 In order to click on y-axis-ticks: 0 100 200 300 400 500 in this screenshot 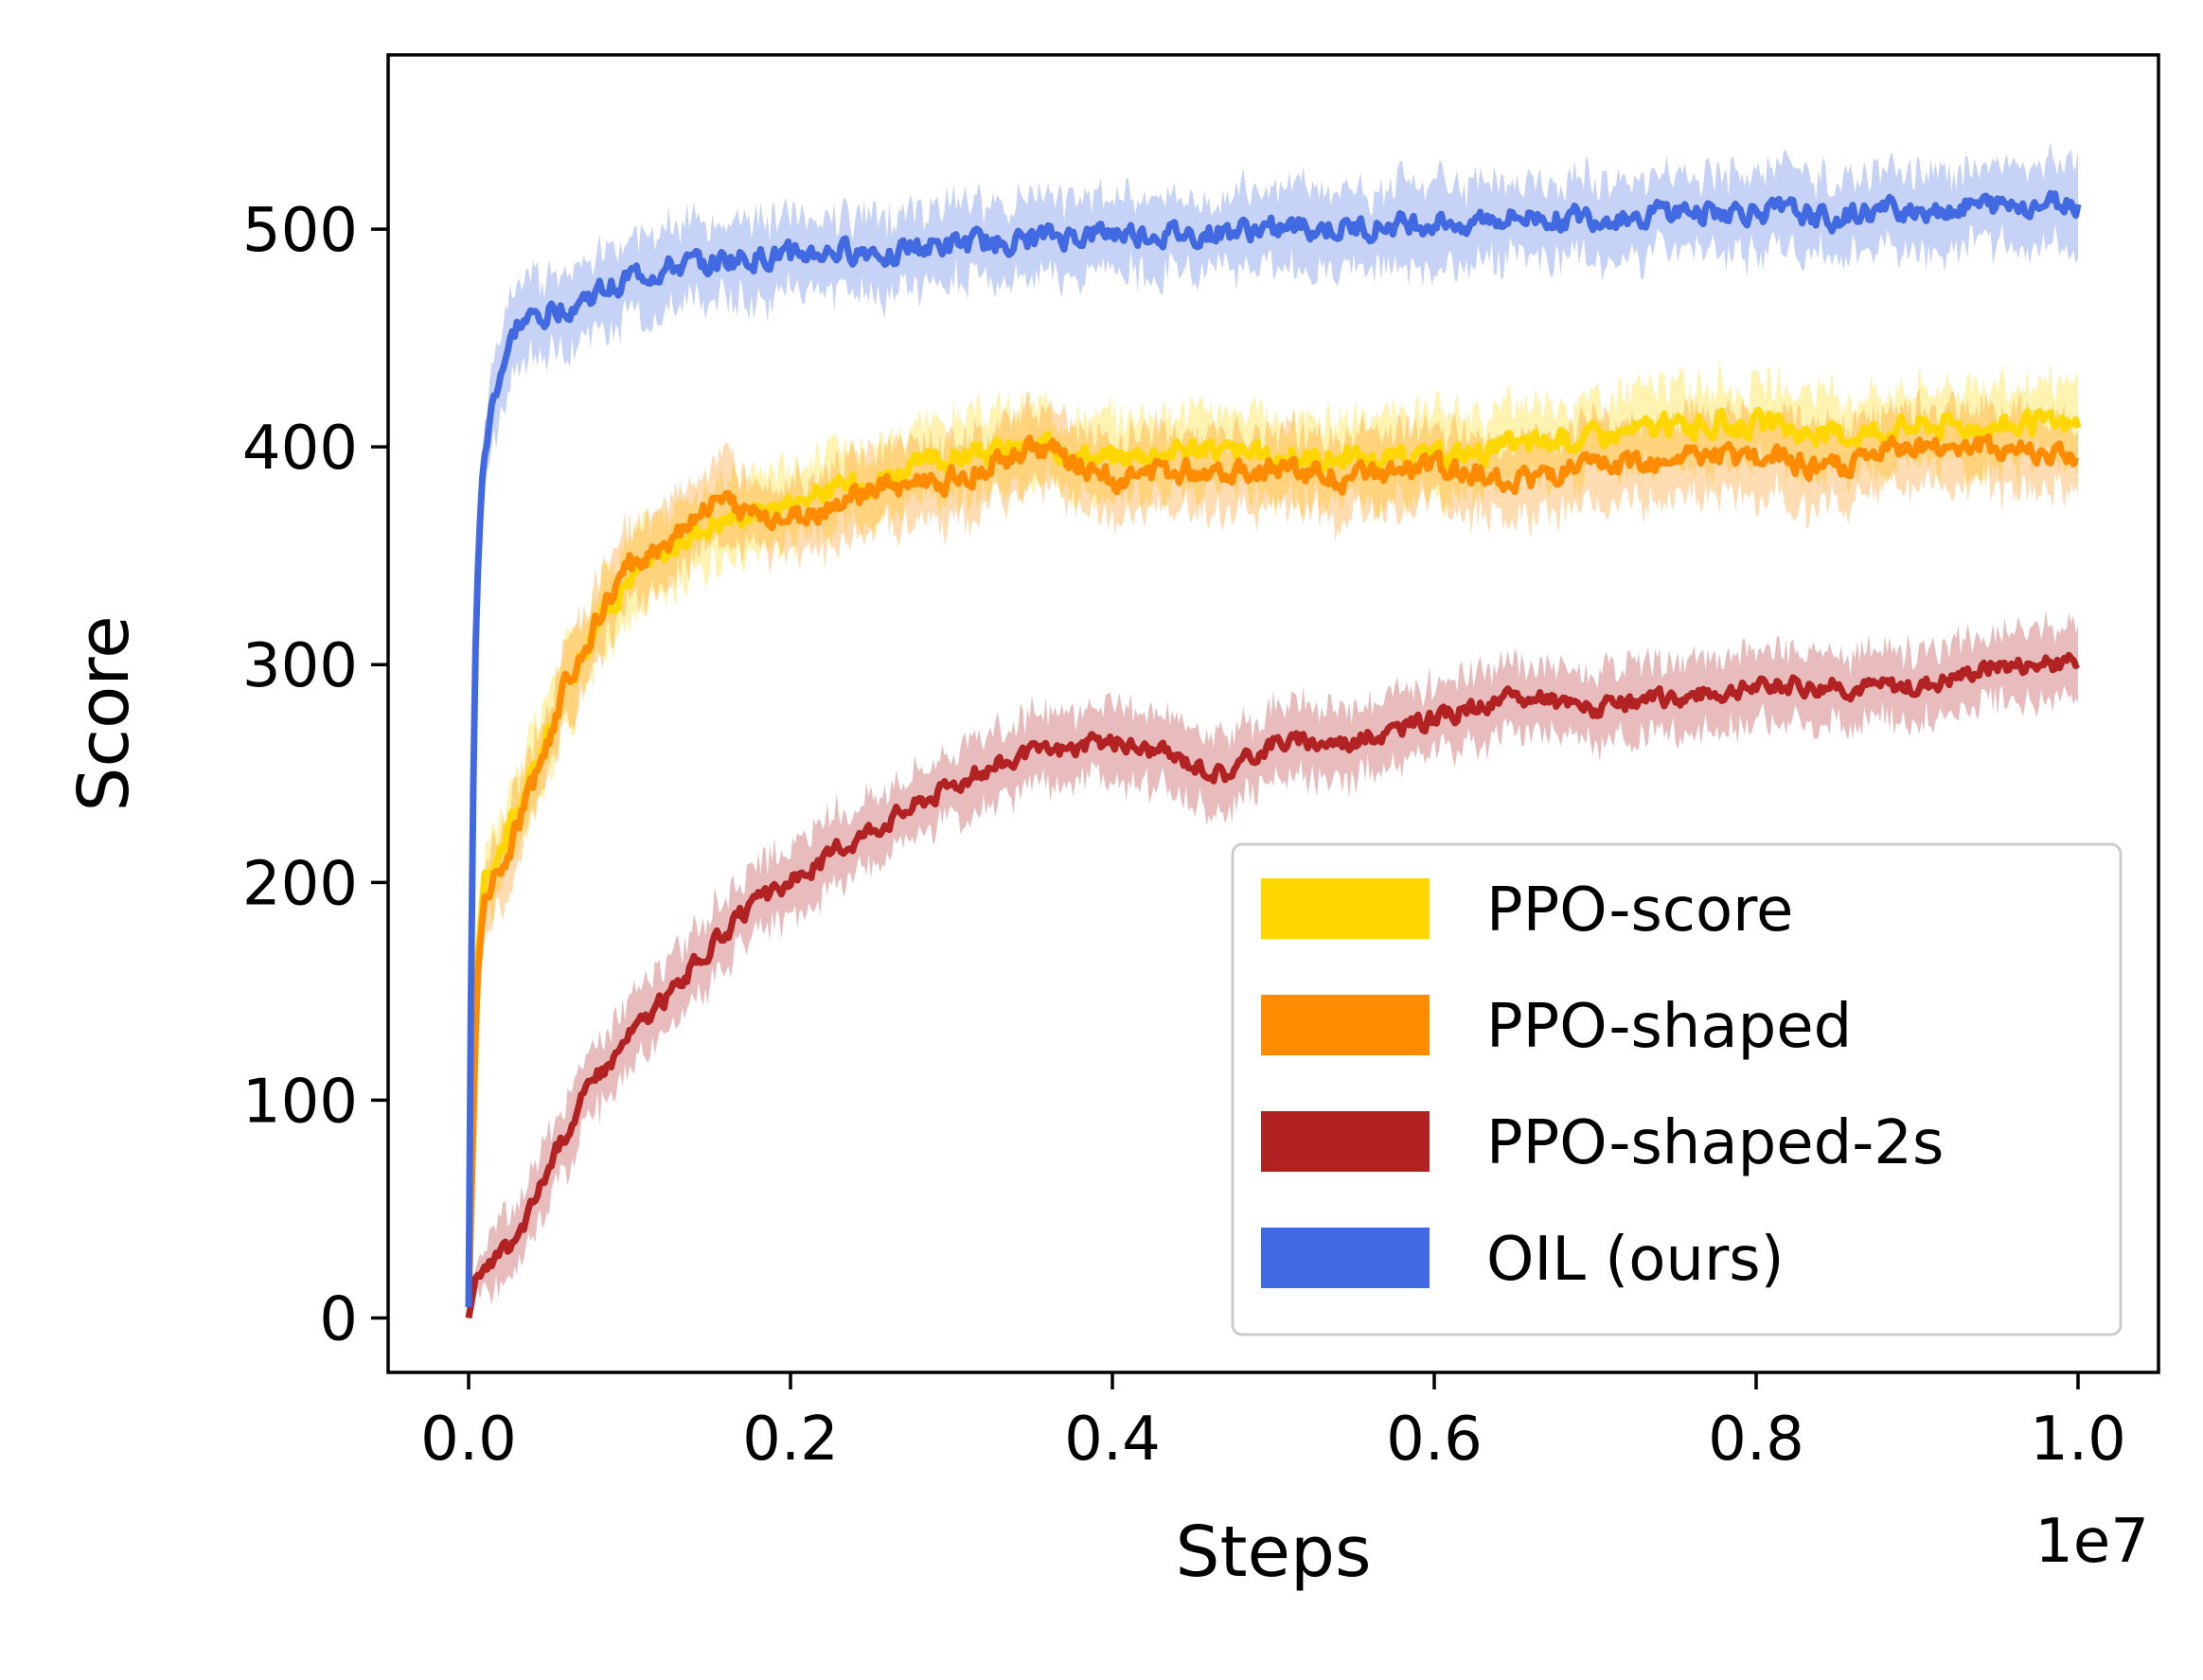, I will do `click(315, 775)`.